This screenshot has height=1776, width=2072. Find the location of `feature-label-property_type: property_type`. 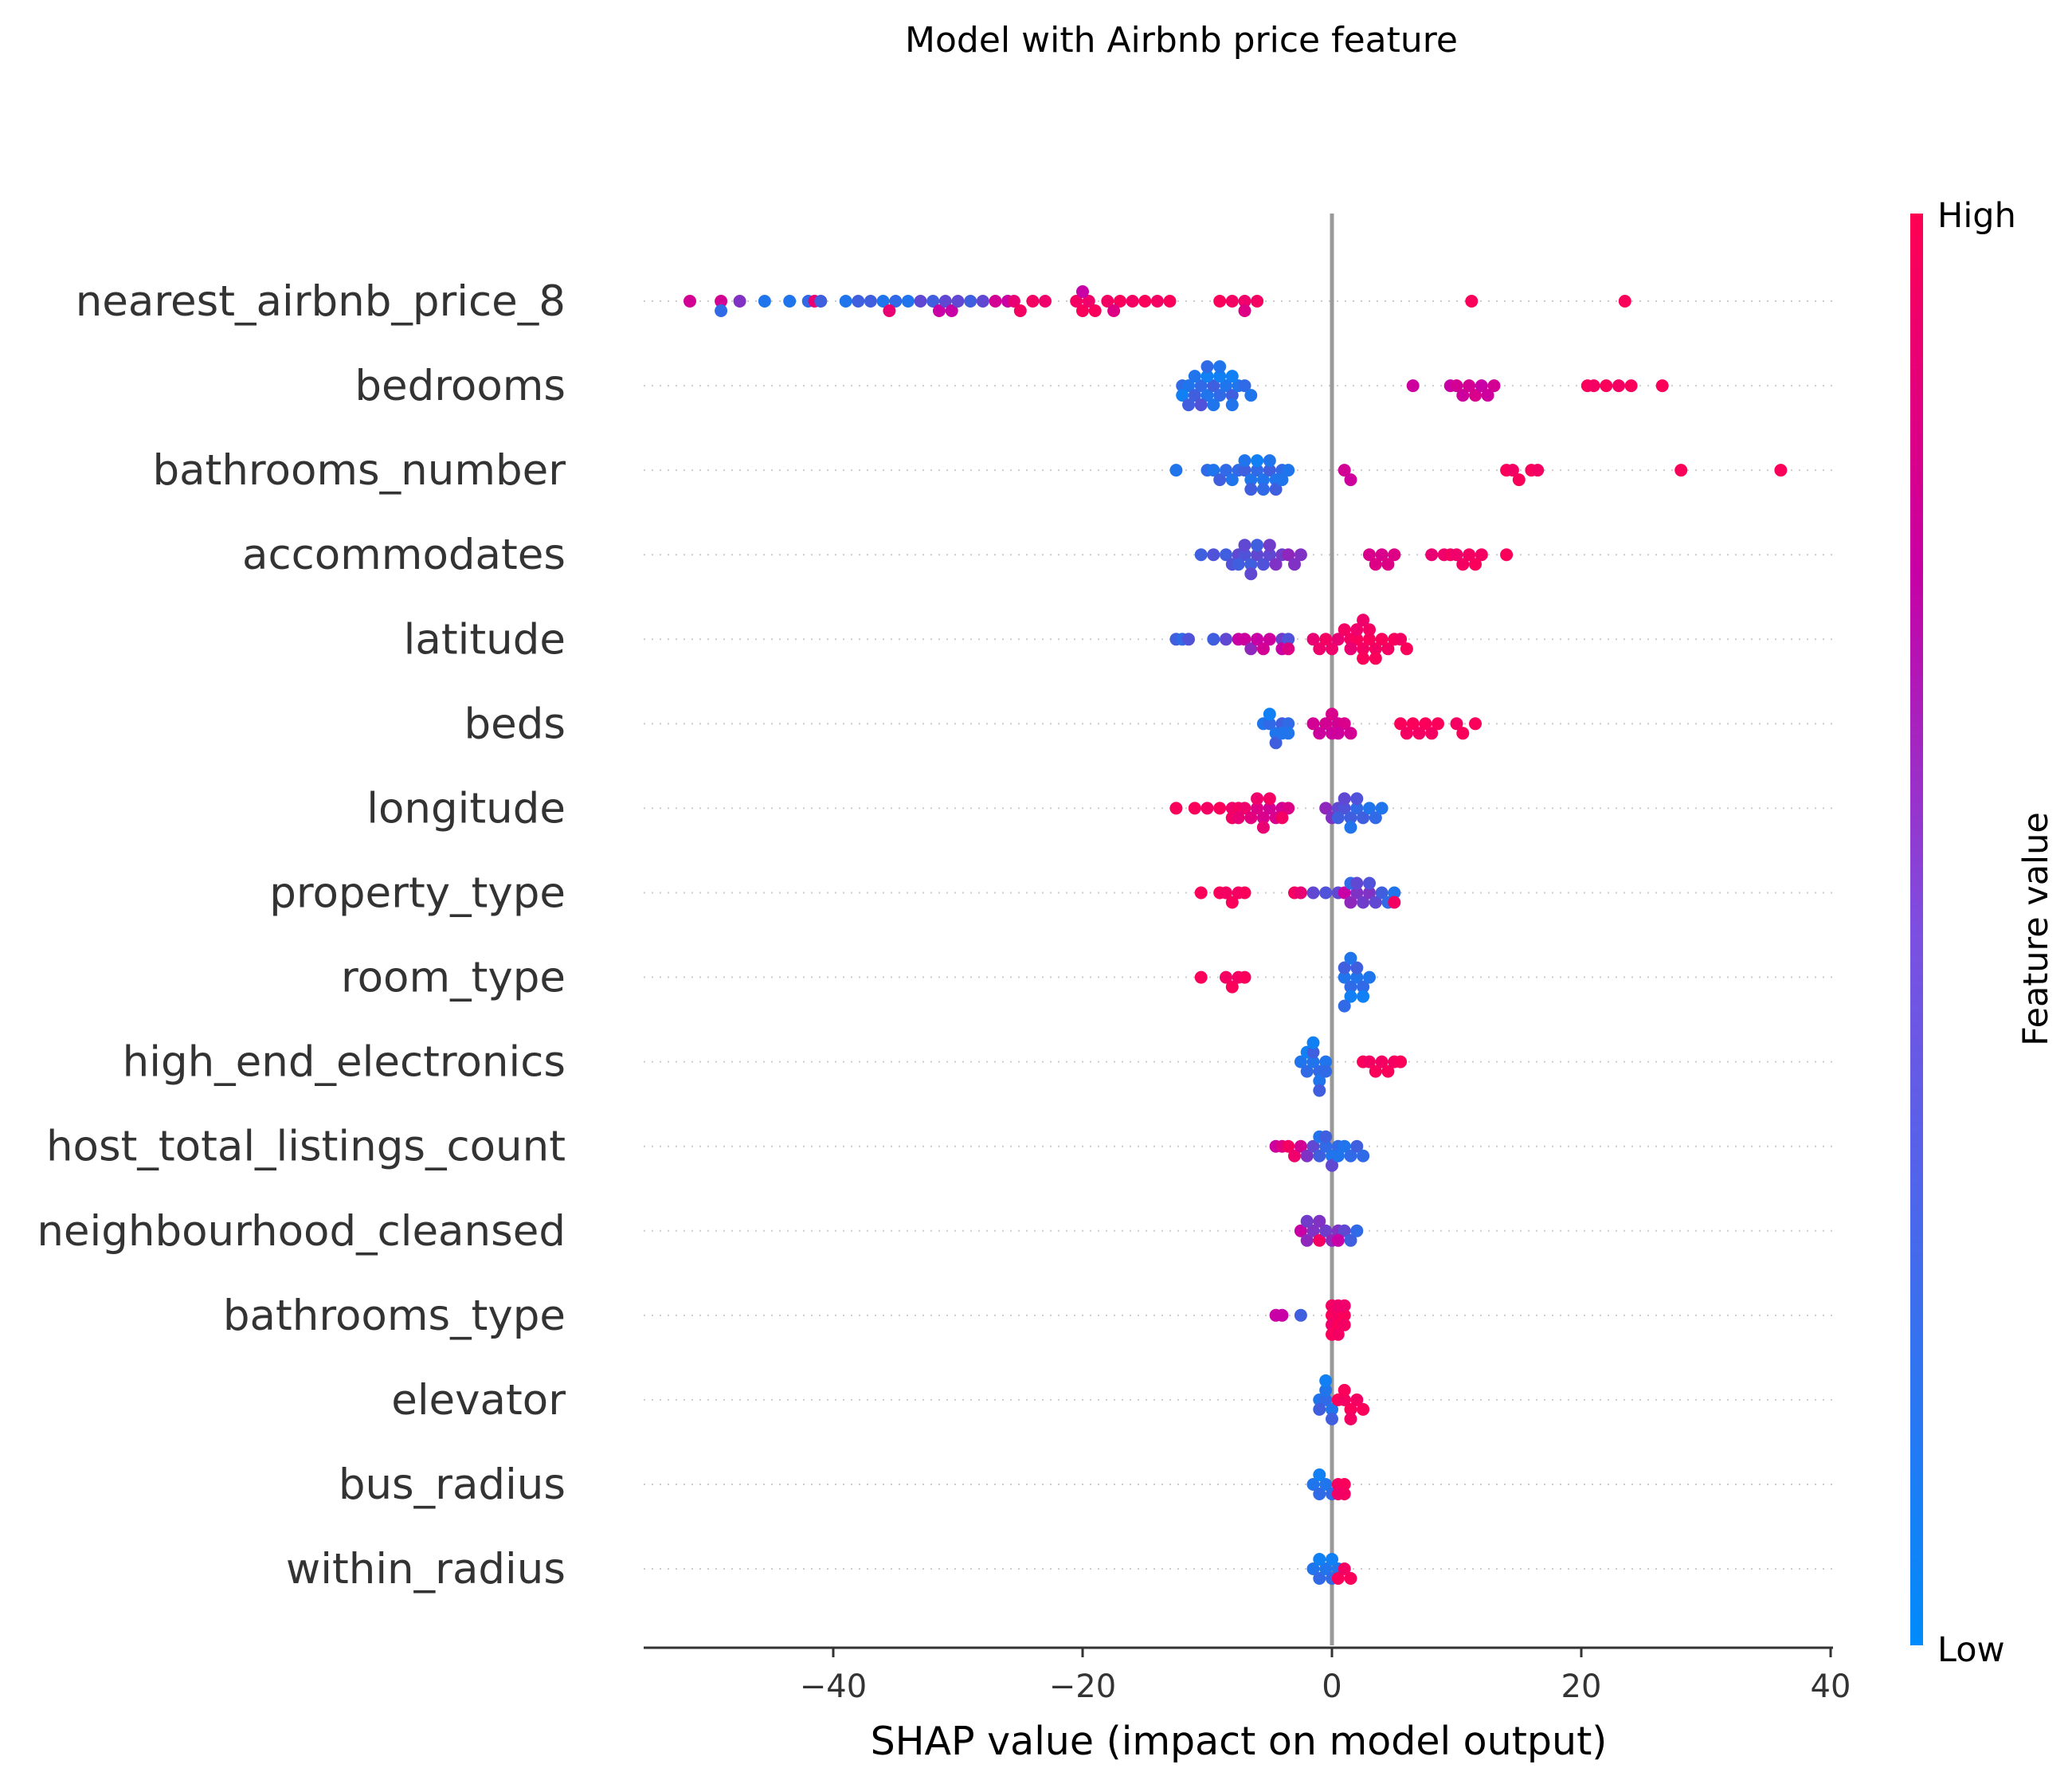

feature-label-property_type: property_type is located at coordinates (418, 892).